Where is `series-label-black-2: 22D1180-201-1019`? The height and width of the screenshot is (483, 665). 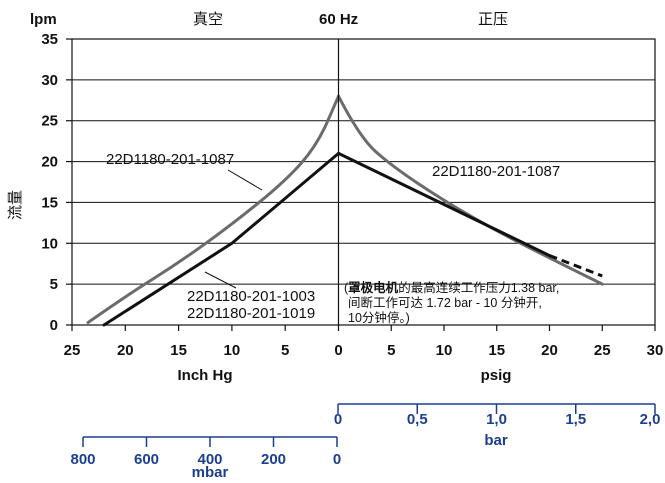 series-label-black-2: 22D1180-201-1019 is located at coordinates (251, 313).